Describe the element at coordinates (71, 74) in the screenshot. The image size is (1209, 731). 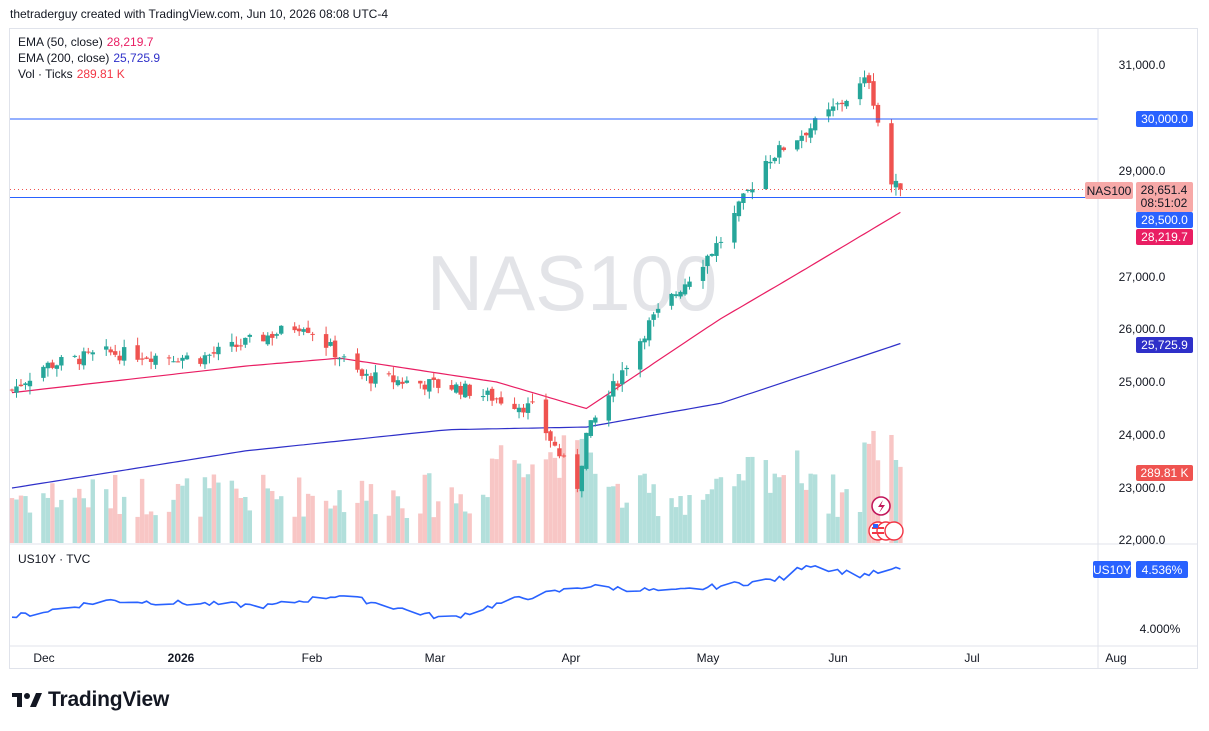
I see `legend-volume: Vol · Ticks 289.81 K` at that location.